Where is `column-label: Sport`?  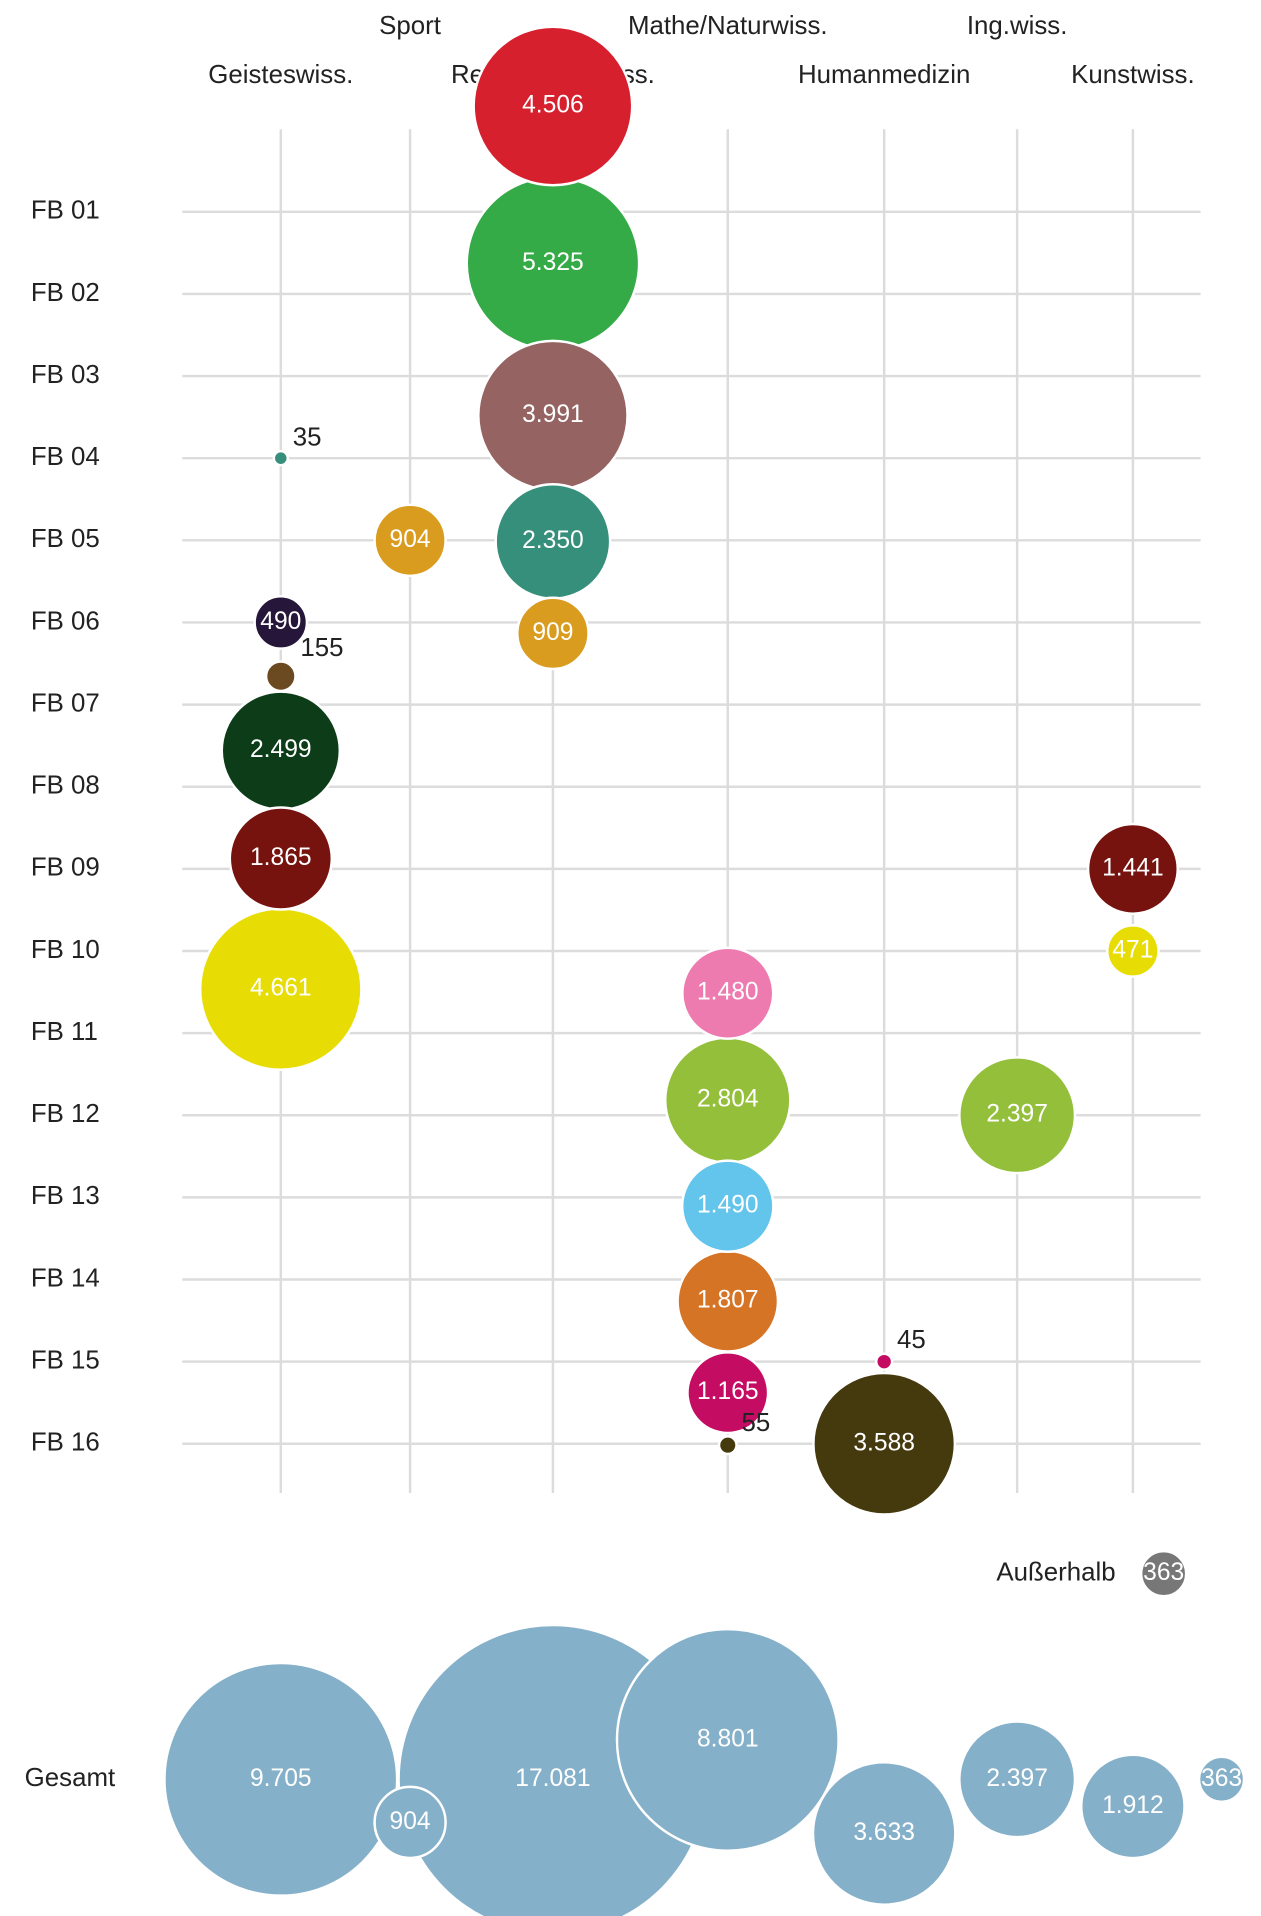
column-label: Sport is located at coordinates (410, 26).